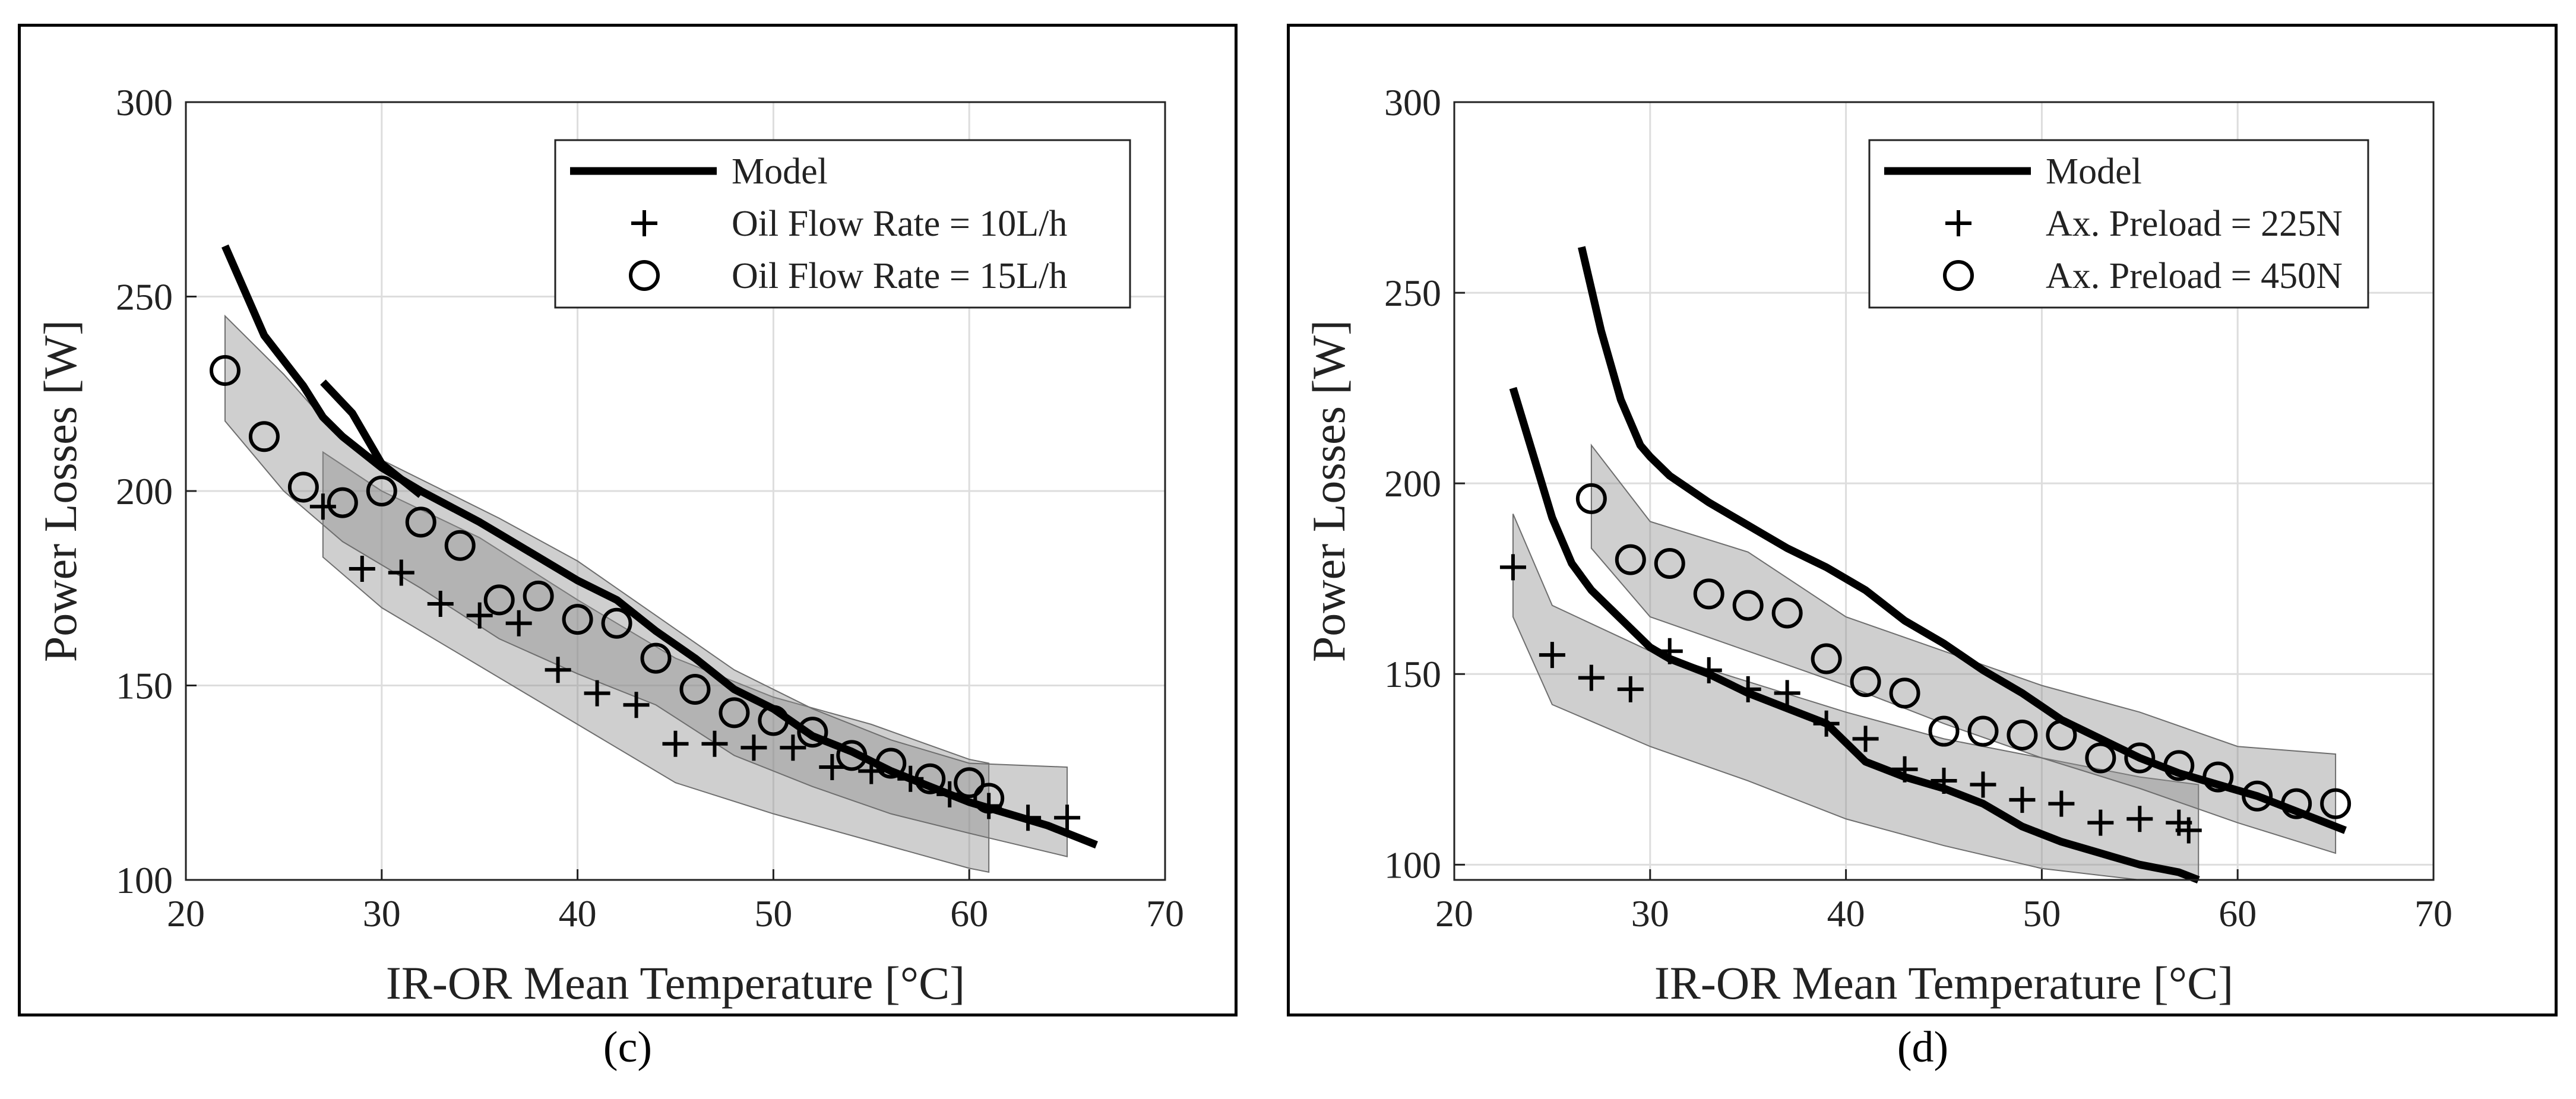 This screenshot has height=1099, width=2576. Describe the element at coordinates (1412, 865) in the screenshot. I see `chart-d-y-tick-label-0: 100` at that location.